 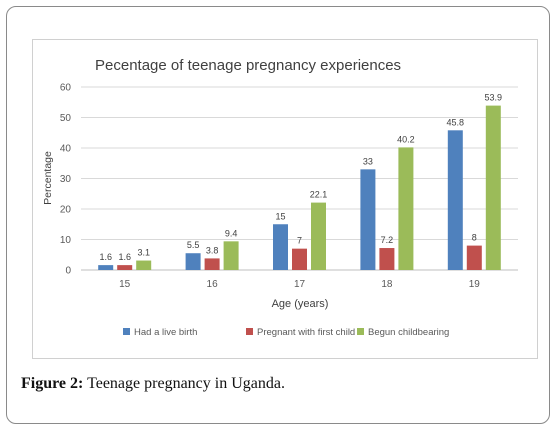 What do you see at coordinates (300, 284) in the screenshot?
I see `x-tick-label: 17` at bounding box center [300, 284].